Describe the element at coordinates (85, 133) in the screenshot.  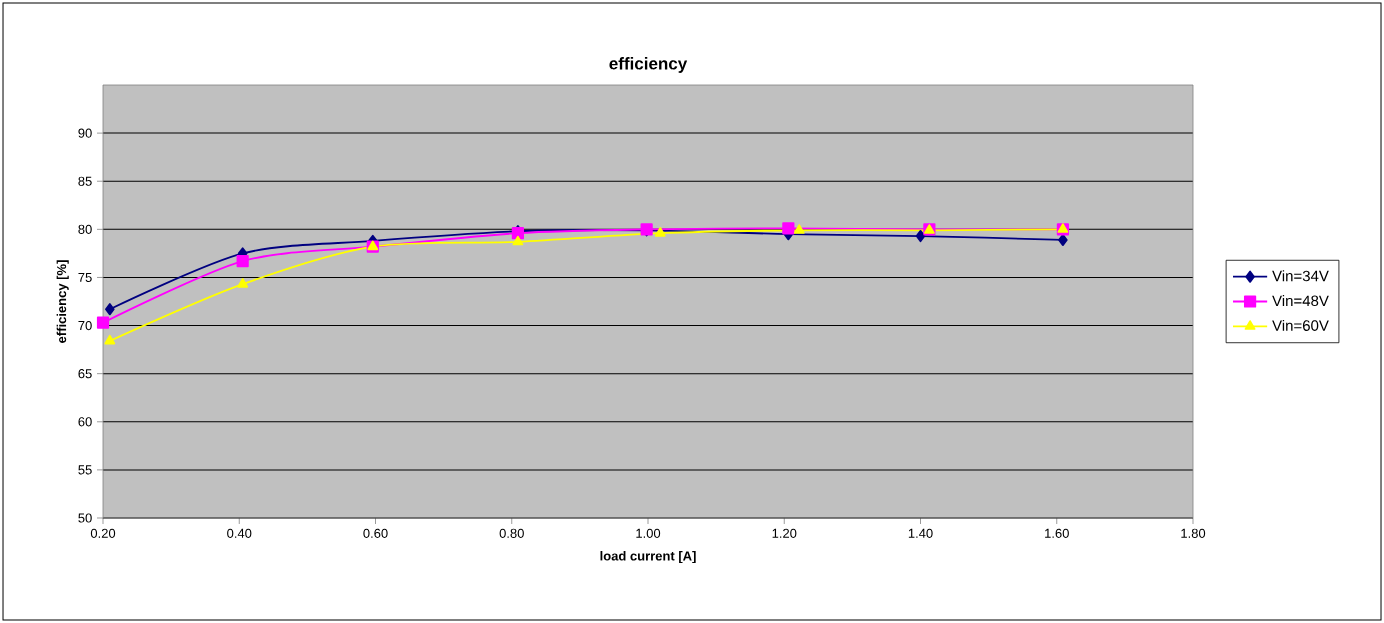
I see `y-tick-label: 90` at that location.